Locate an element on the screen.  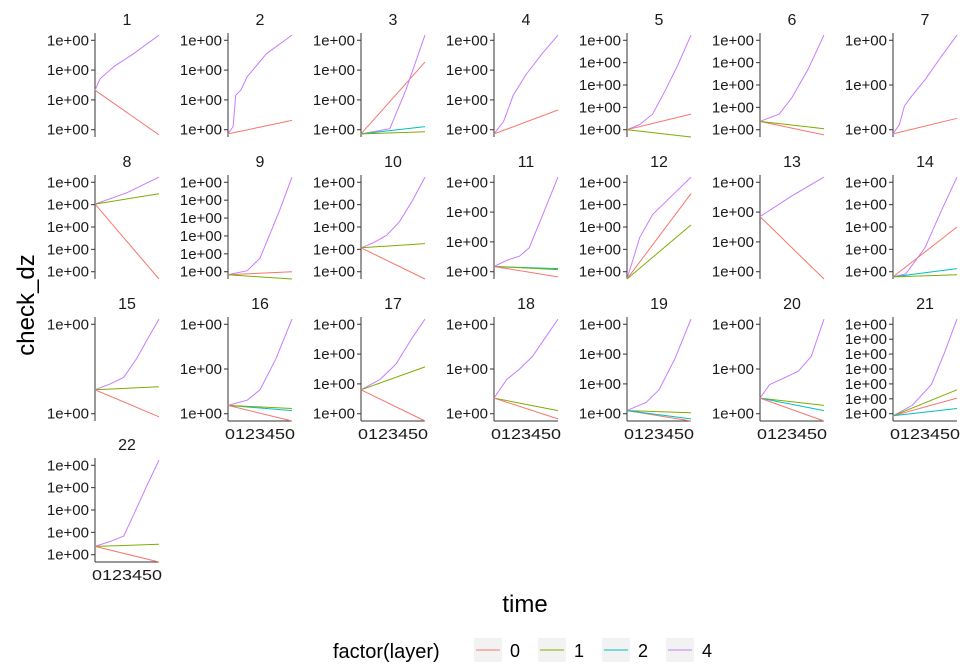
facet-panel-3: 3 1e+00 1e+00 1e+00 1e+00 is located at coordinates (369, 75).